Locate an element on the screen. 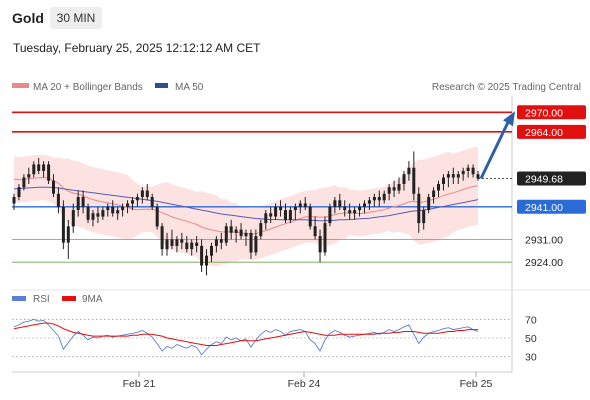  ma9-legend-label: 9MA is located at coordinates (92, 299).